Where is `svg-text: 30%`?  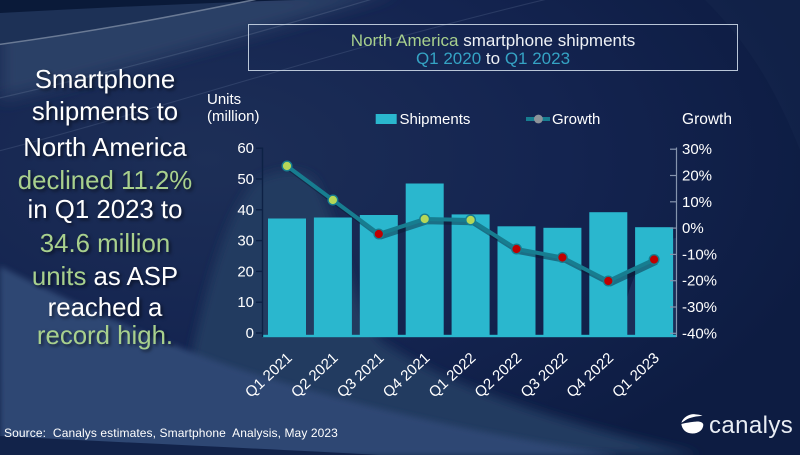
svg-text: 30% is located at coordinates (697, 149).